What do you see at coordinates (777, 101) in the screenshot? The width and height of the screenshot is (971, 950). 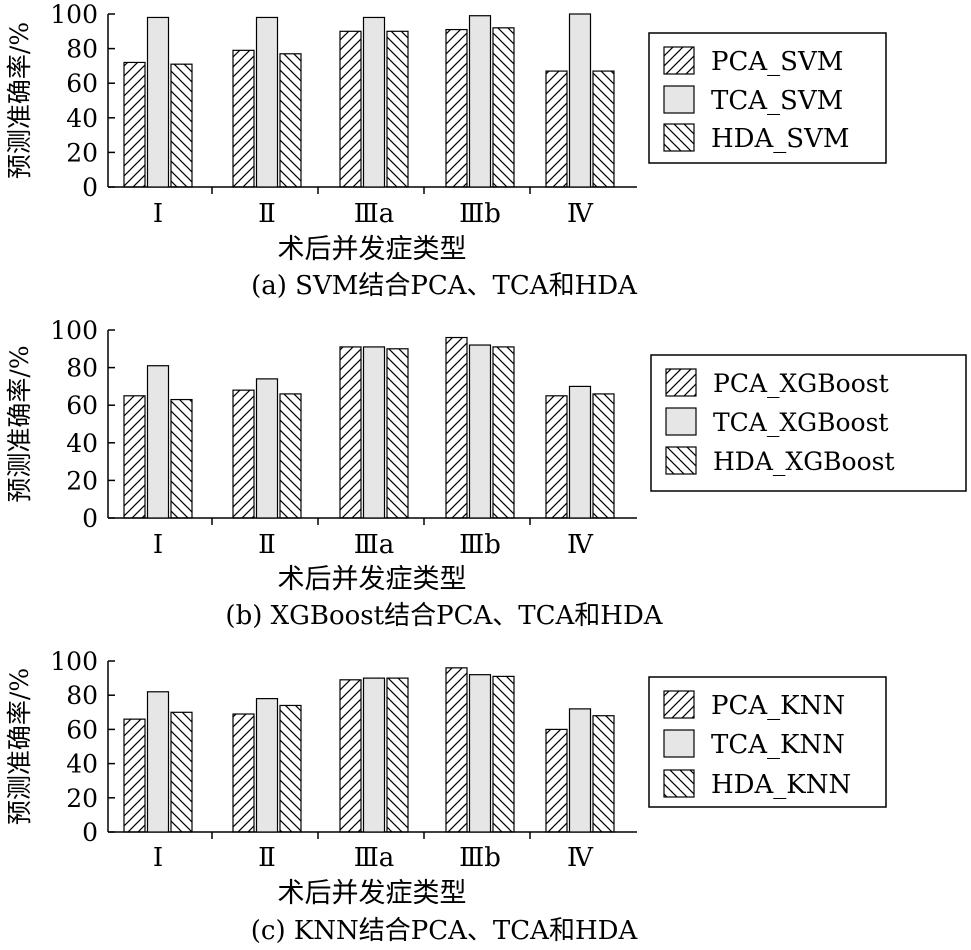 I see `legend-label: TCA_SVM` at bounding box center [777, 101].